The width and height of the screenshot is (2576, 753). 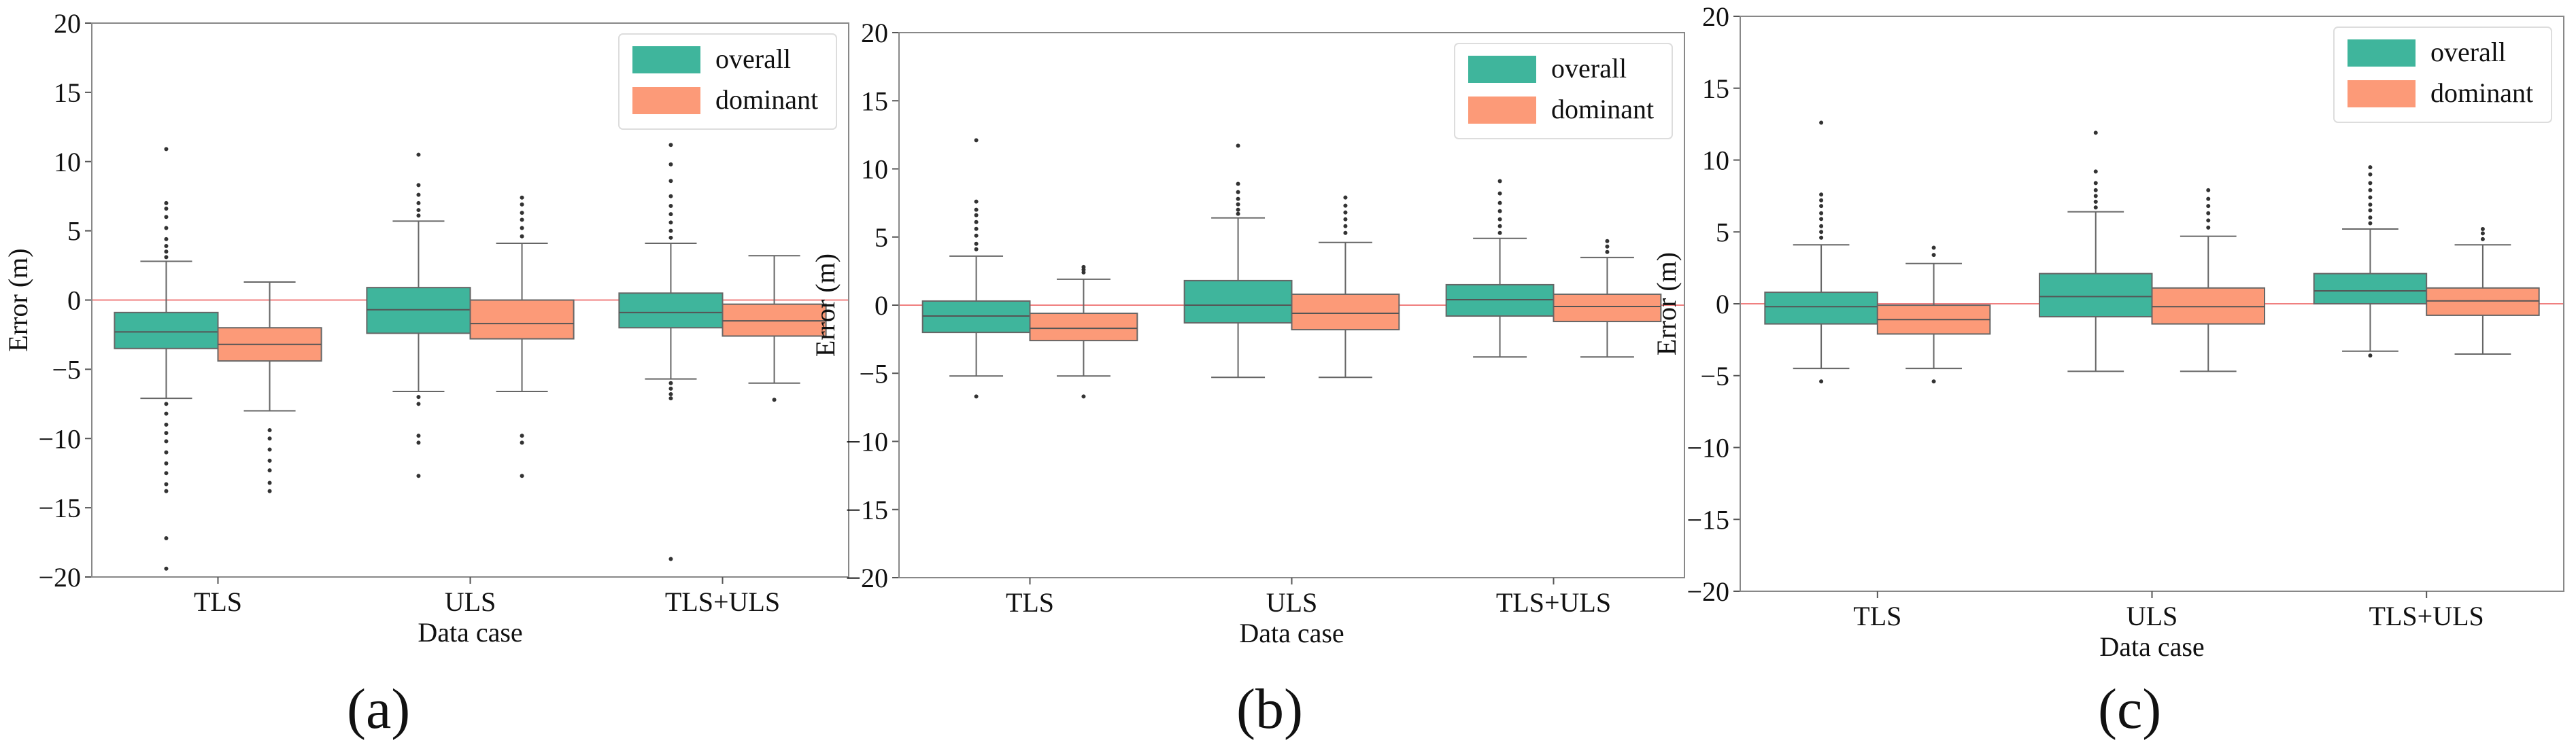 I want to click on x-tick-label: ULS, so click(x=1292, y=602).